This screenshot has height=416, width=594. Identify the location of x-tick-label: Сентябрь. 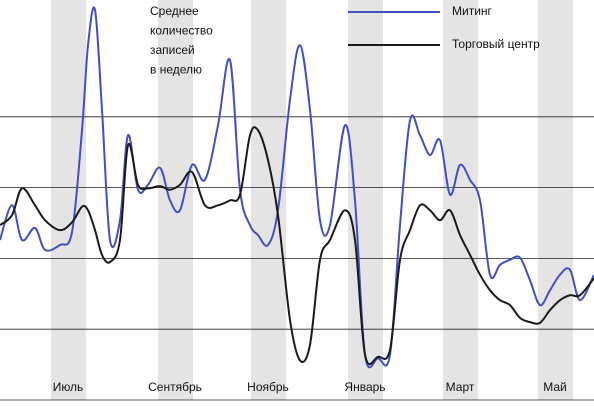
(175, 387).